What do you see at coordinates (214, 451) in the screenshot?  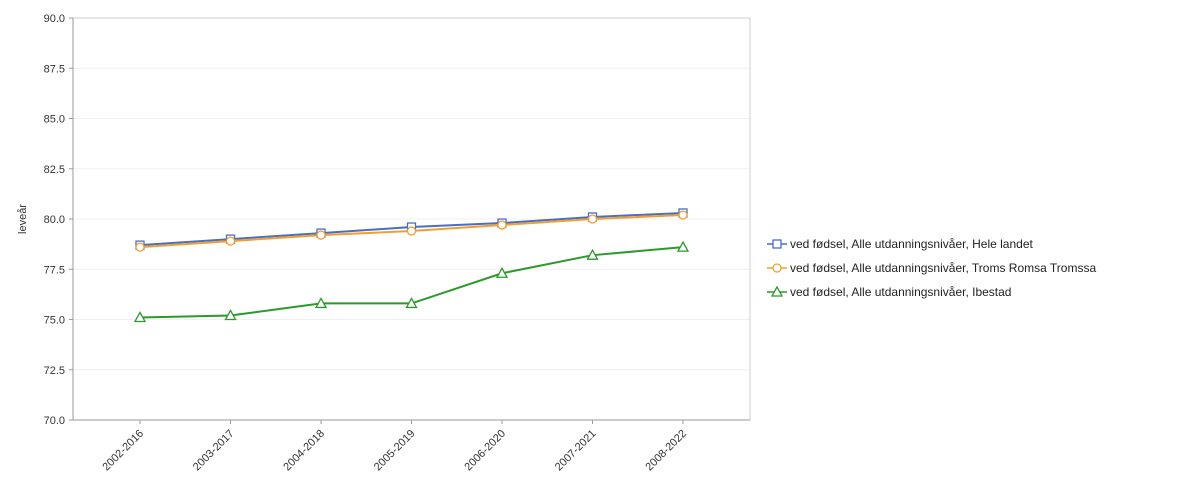 I see `x-tick-label: 2003-2017` at bounding box center [214, 451].